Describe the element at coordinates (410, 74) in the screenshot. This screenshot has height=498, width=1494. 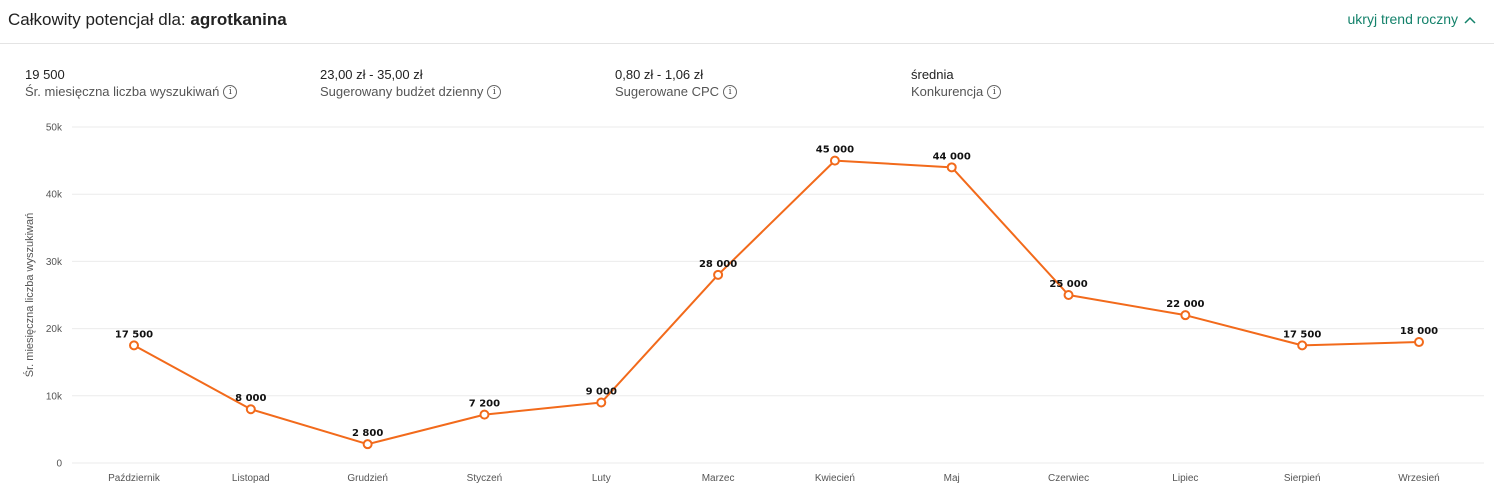
I see `stat-value: 23,00 zł - 35,00 zł` at that location.